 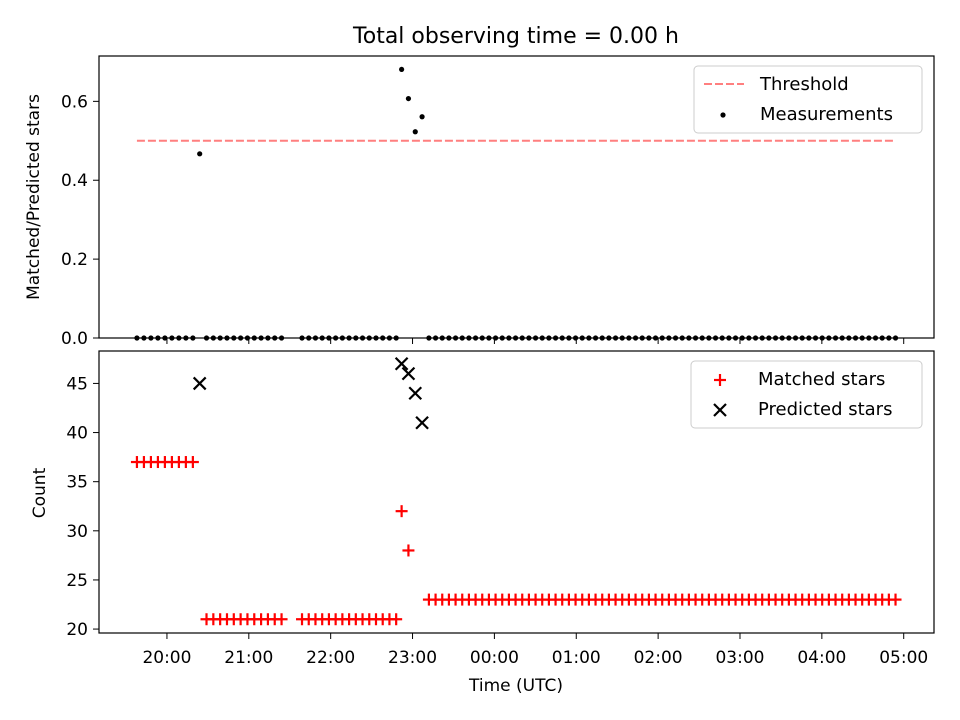 I want to click on top-y-tick-label: 0.6, so click(x=74, y=102).